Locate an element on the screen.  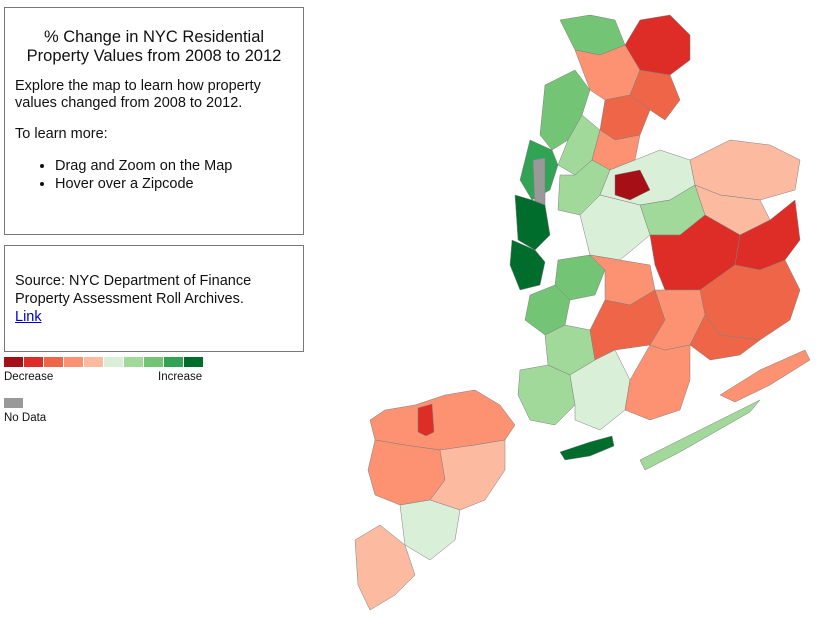
manhattan is located at coordinates (555, 180).